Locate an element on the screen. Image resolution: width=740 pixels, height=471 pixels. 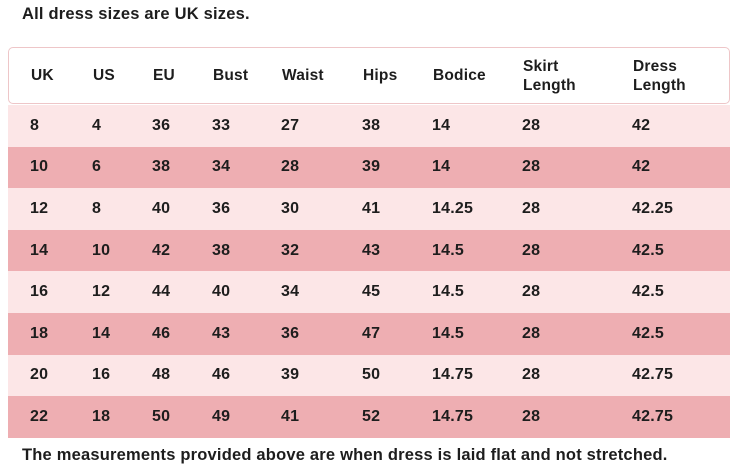
header-cell-label: EU is located at coordinates (164, 75).